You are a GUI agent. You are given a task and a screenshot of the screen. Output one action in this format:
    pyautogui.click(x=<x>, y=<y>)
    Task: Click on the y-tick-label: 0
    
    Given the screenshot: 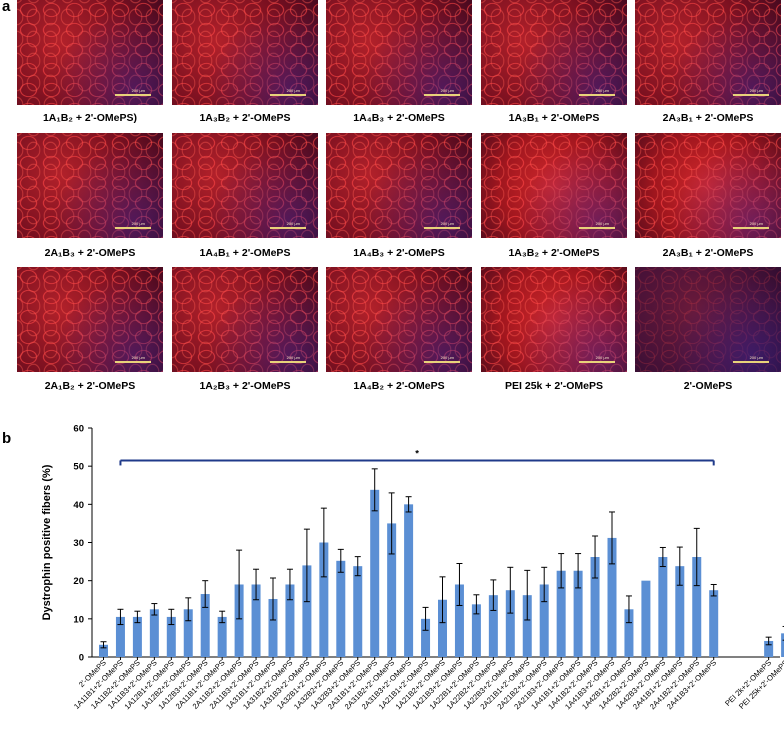 What is the action you would take?
    pyautogui.click(x=81, y=658)
    